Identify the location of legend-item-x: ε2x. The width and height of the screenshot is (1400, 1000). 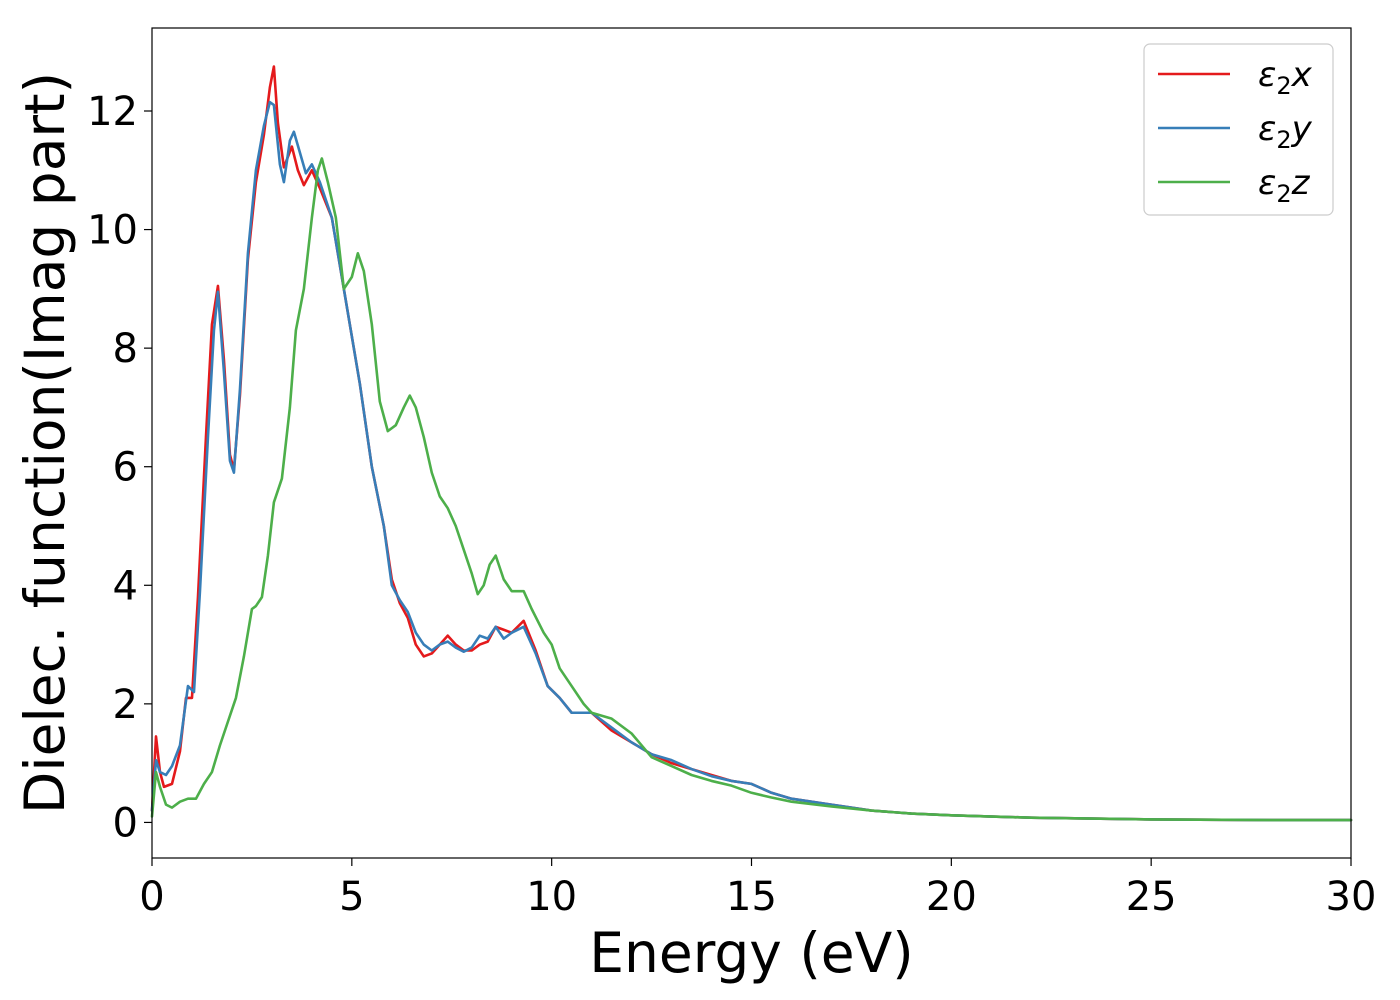
(1235, 77).